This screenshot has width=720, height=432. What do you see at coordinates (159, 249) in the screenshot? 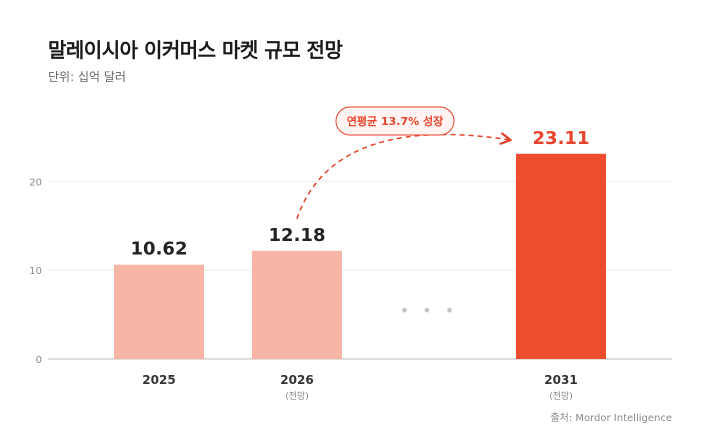
I see `bar-value-label: 10.62` at bounding box center [159, 249].